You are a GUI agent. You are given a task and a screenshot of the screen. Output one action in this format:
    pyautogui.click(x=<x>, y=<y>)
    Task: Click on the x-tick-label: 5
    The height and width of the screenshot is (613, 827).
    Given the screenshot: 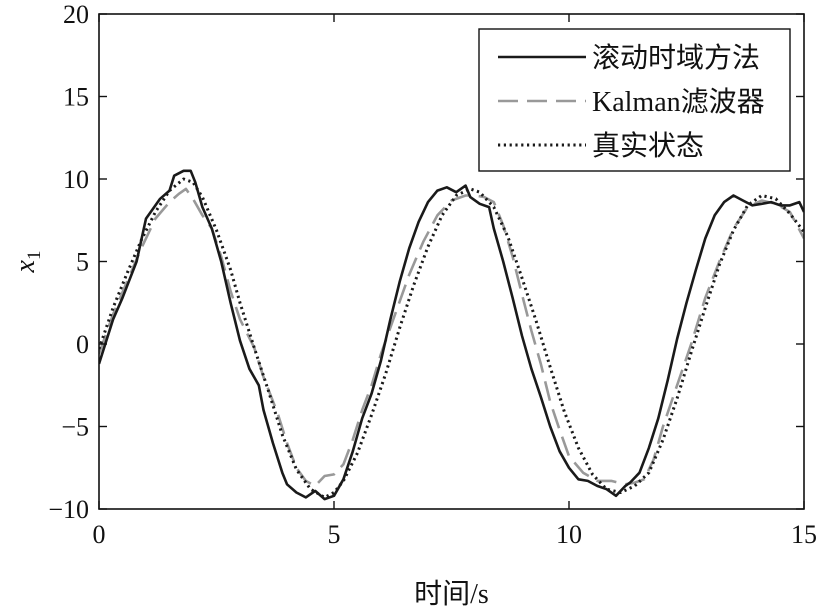 What is the action you would take?
    pyautogui.click(x=334, y=534)
    